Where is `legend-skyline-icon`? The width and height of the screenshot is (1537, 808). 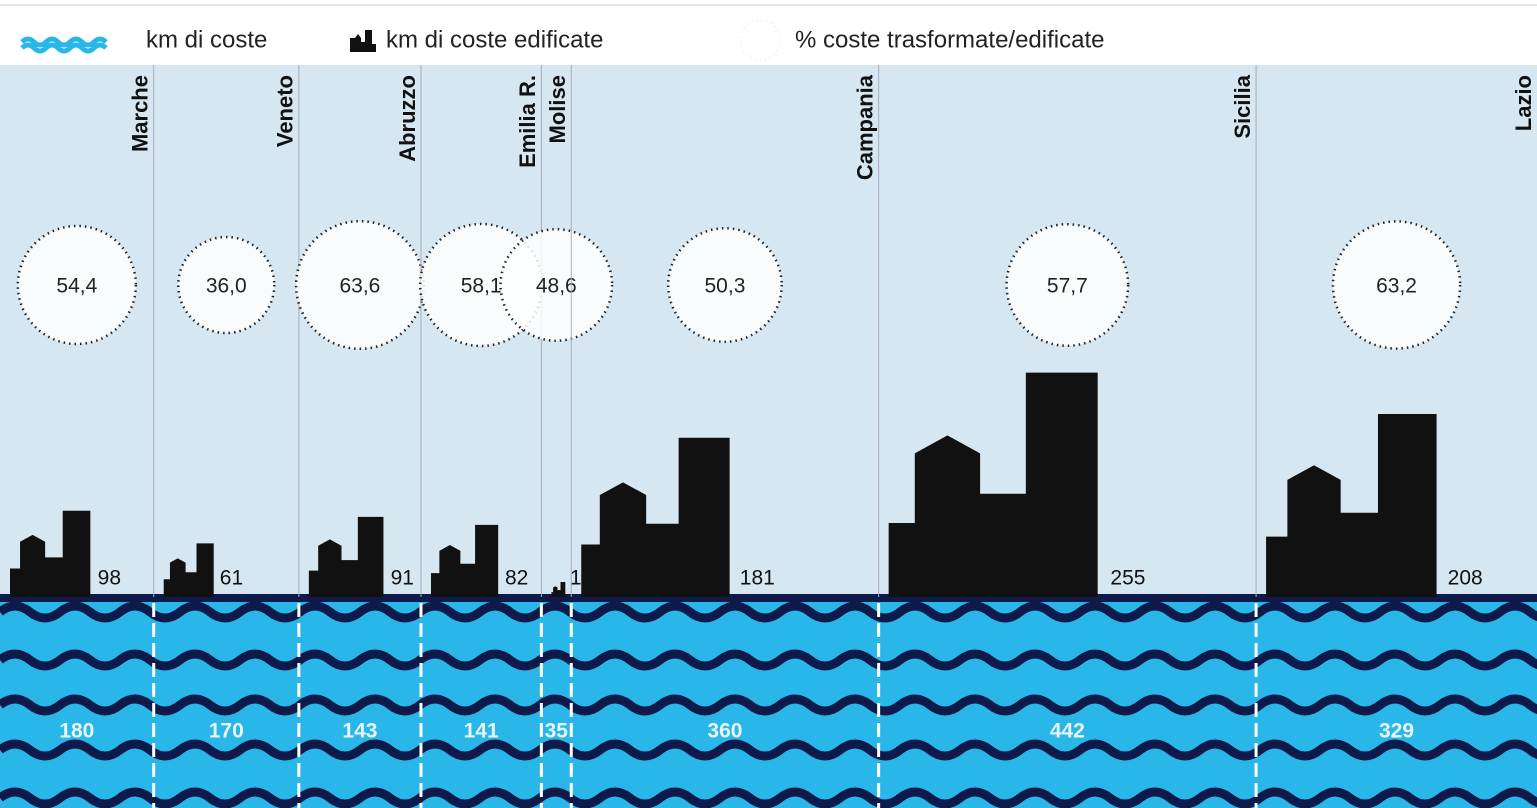 legend-skyline-icon is located at coordinates (363, 41).